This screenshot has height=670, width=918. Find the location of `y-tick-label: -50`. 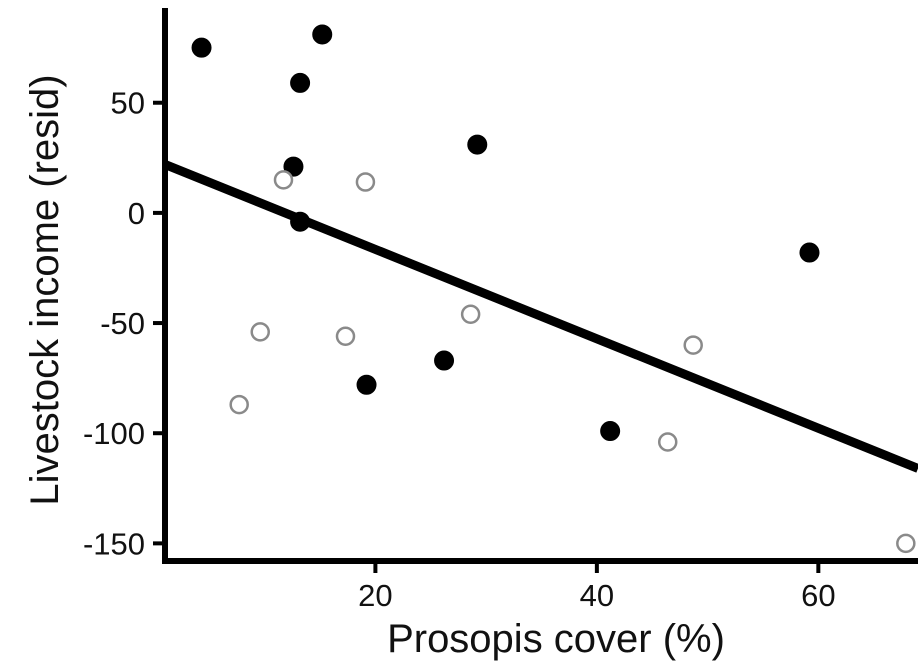

y-tick-label: -50 is located at coordinates (122, 323).